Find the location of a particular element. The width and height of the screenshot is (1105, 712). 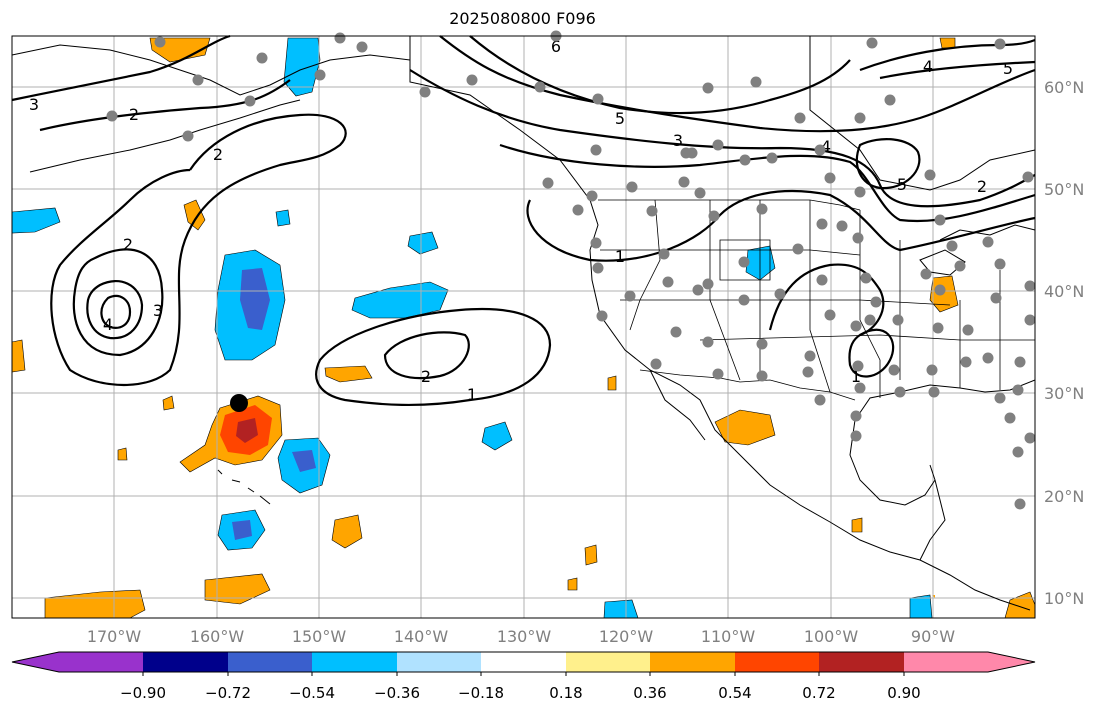

lon-label: 100°W is located at coordinates (831, 636).